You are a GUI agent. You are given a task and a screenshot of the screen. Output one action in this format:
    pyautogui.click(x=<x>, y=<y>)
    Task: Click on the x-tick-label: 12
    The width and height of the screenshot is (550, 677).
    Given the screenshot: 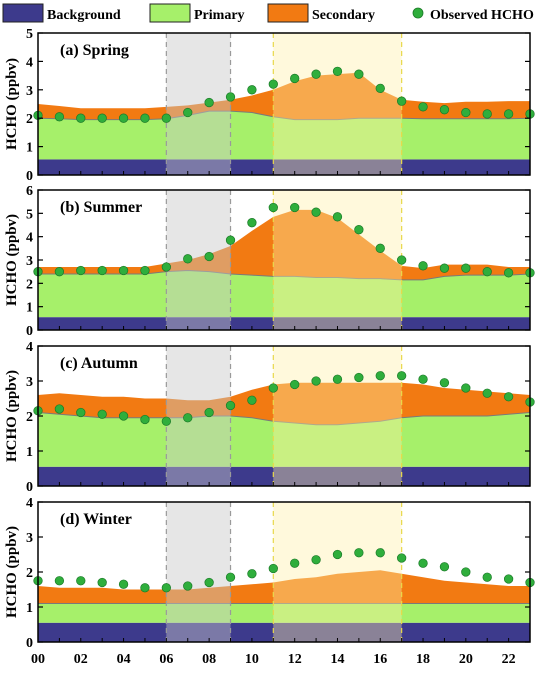 What is the action you would take?
    pyautogui.click(x=295, y=659)
    